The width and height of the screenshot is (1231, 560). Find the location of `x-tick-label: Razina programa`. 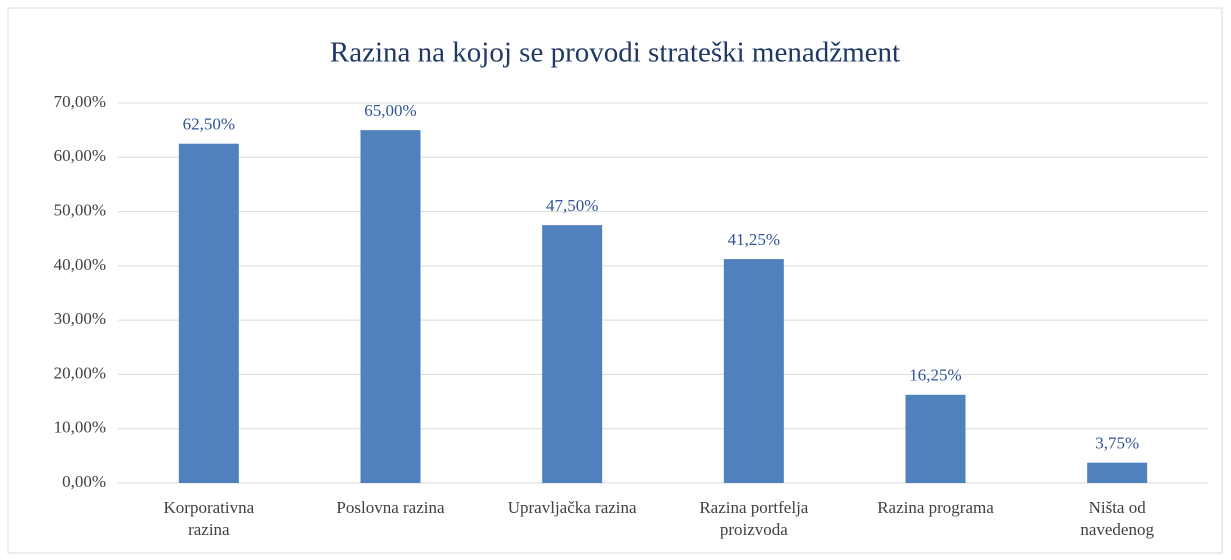

x-tick-label: Razina programa is located at coordinates (935, 507).